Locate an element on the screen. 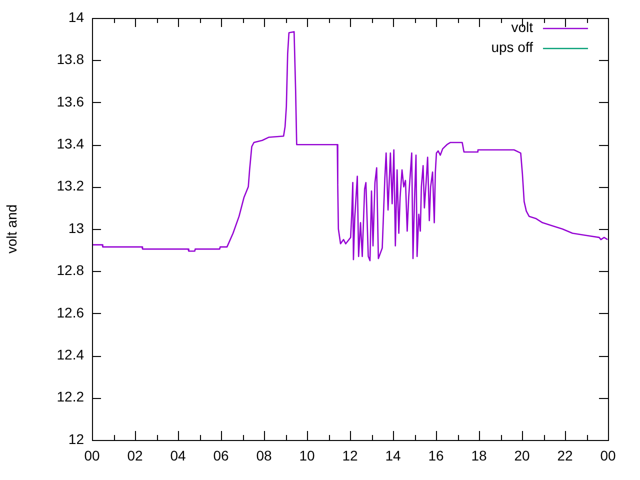 This screenshot has height=480, width=640. x-tick-label: 02 is located at coordinates (135, 455).